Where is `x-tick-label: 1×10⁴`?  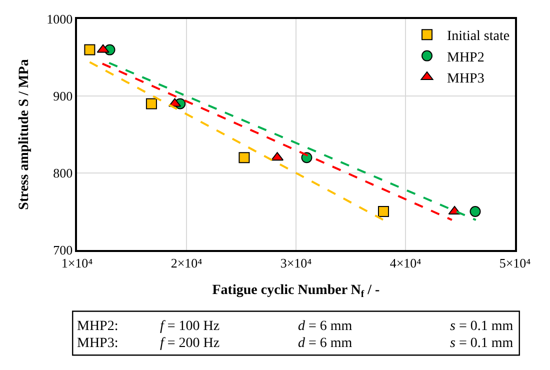 x-tick-label: 1×10⁴ is located at coordinates (77, 262).